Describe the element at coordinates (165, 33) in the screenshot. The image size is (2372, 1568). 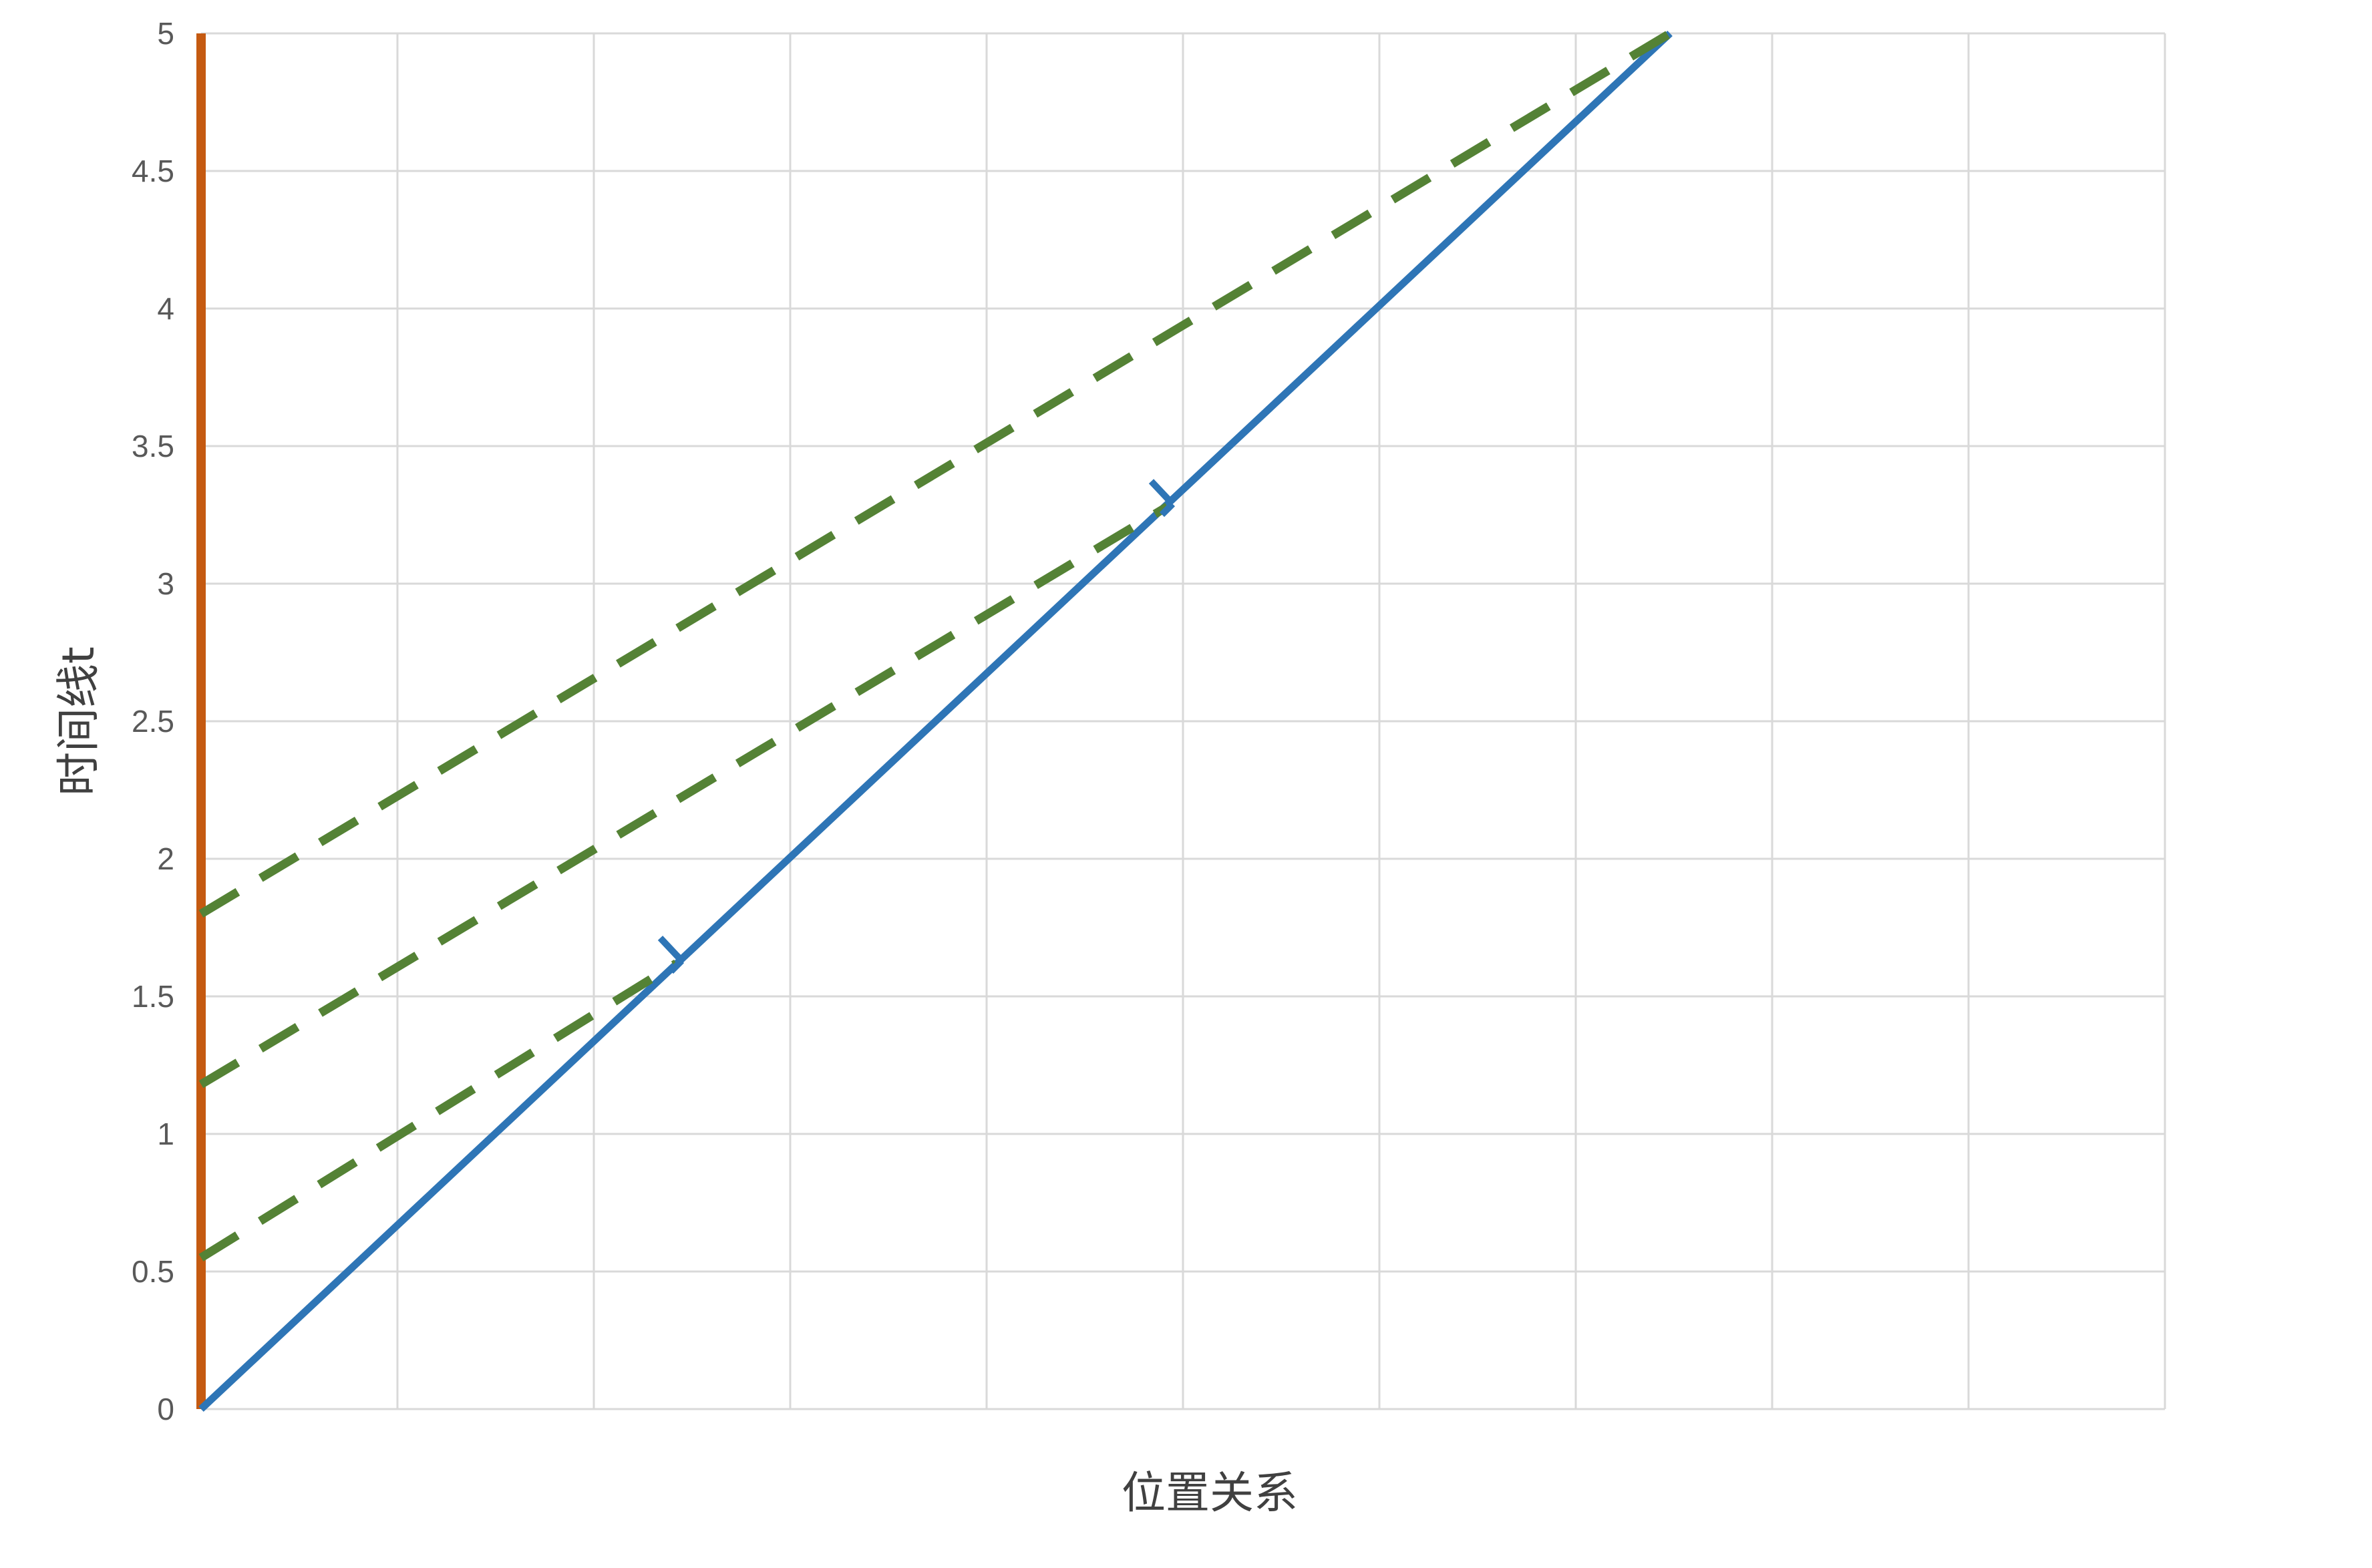
I see `y-tick-label: 5` at that location.